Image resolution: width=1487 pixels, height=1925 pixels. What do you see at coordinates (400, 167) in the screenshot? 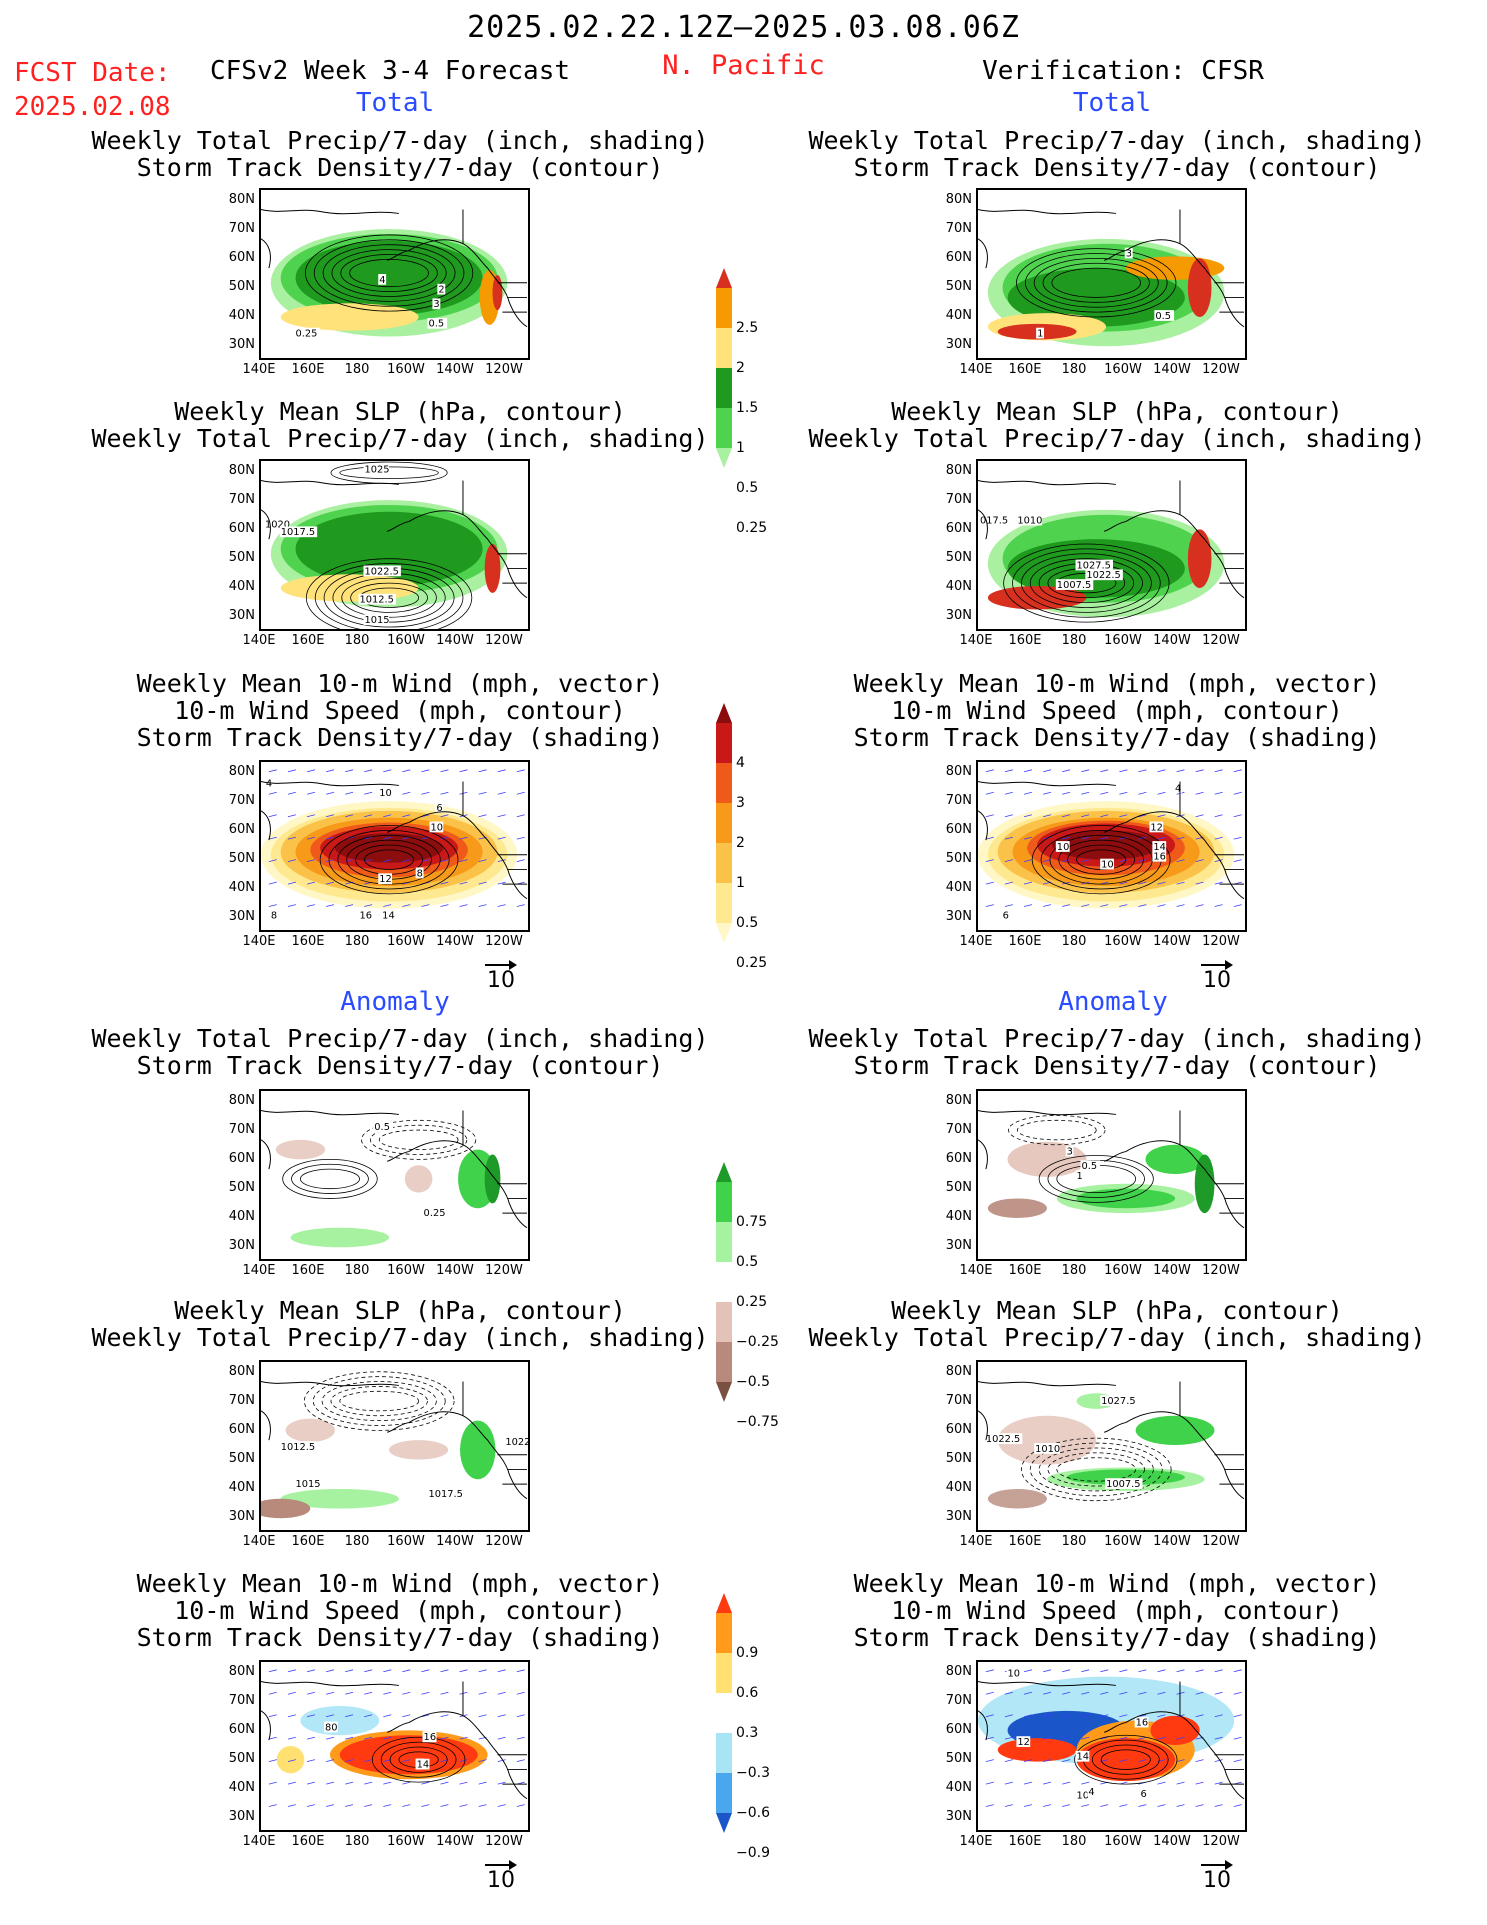
I see `title-line: Storm Track Density/7-day (contour)` at bounding box center [400, 167].